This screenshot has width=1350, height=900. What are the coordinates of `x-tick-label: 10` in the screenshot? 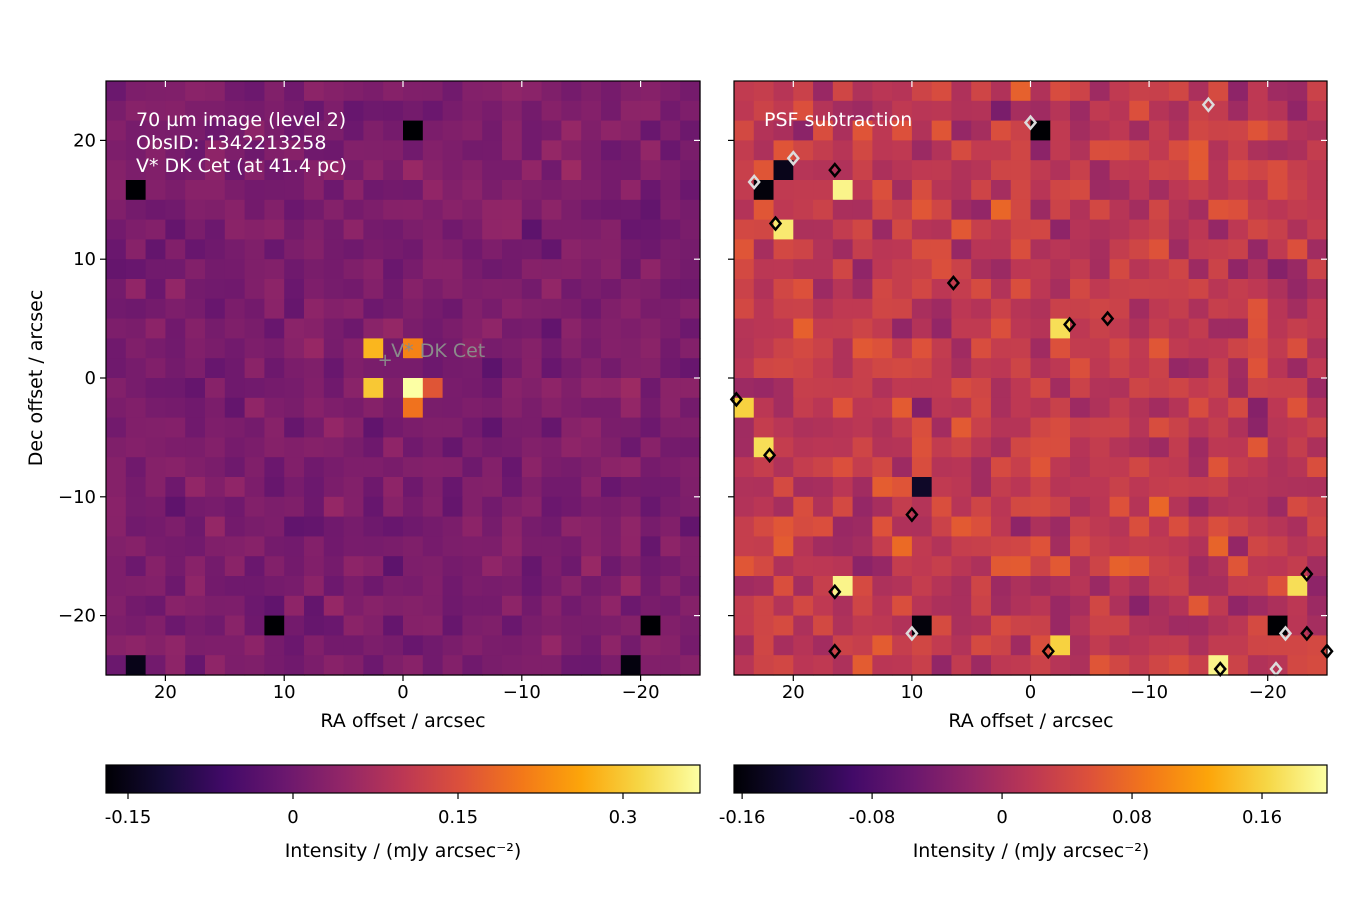 It's located at (911, 692).